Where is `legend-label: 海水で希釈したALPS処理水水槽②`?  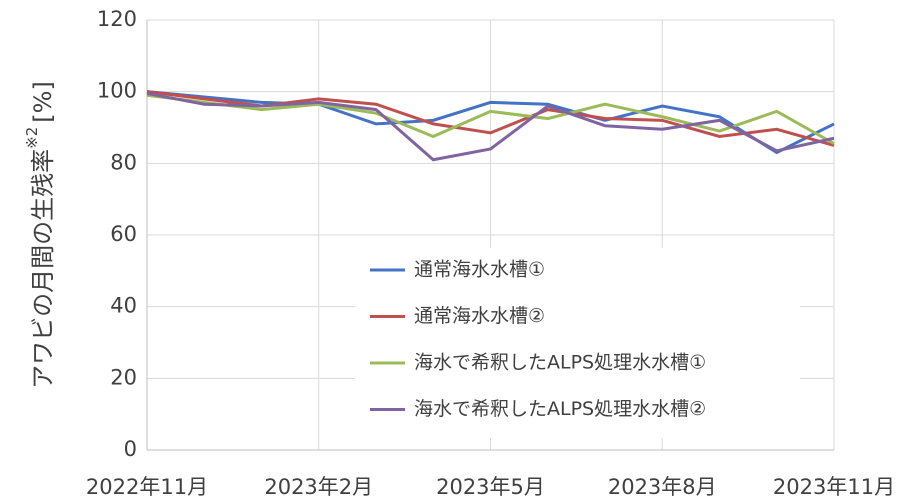 legend-label: 海水で希釈したALPS処理水水槽② is located at coordinates (560, 409).